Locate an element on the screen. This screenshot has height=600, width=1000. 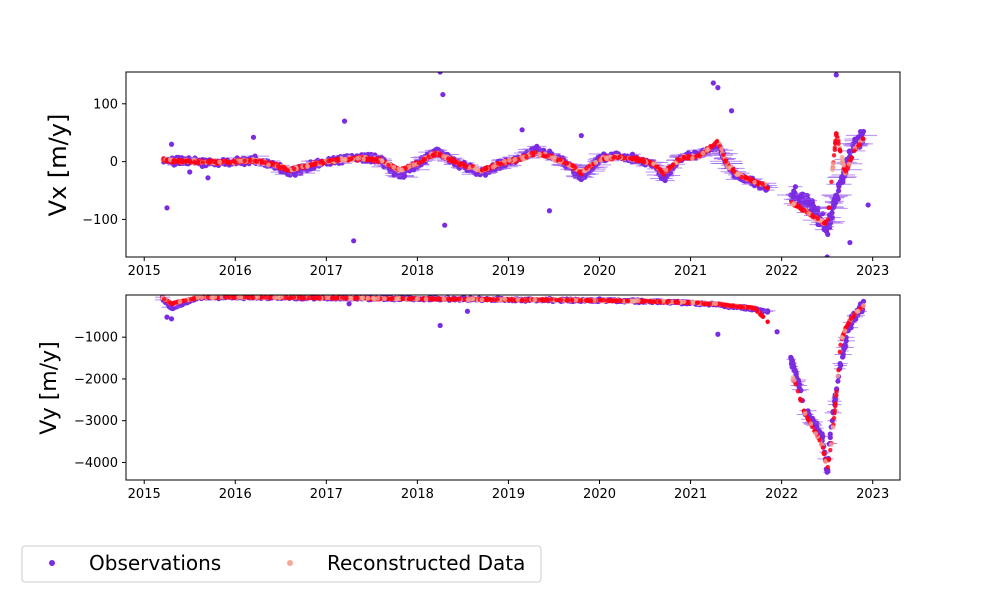
x-tick-label: 2018 is located at coordinates (417, 271).